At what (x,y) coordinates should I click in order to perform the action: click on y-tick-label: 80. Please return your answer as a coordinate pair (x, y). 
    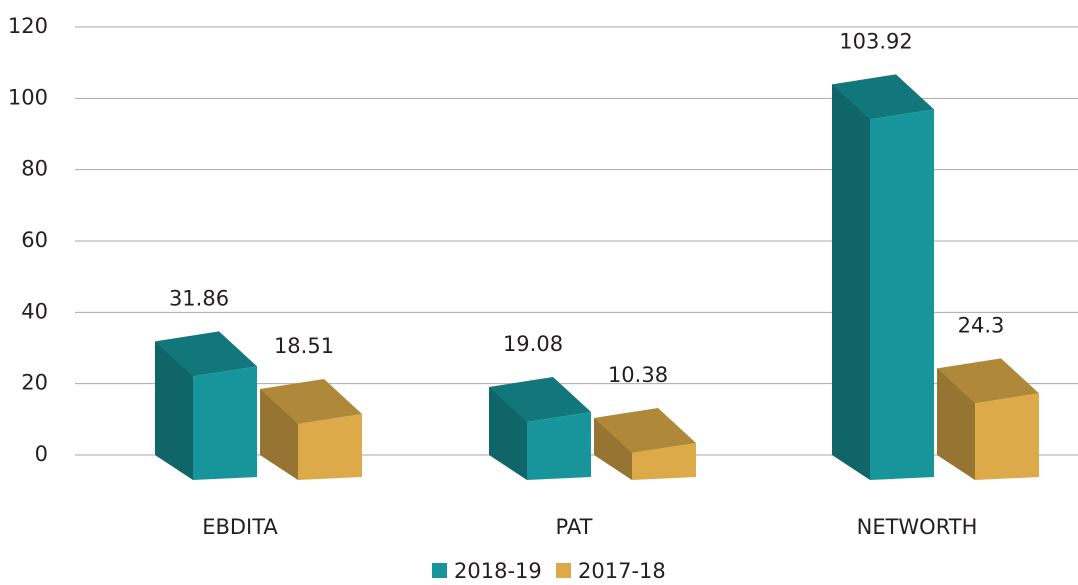
    Looking at the image, I should click on (34, 169).